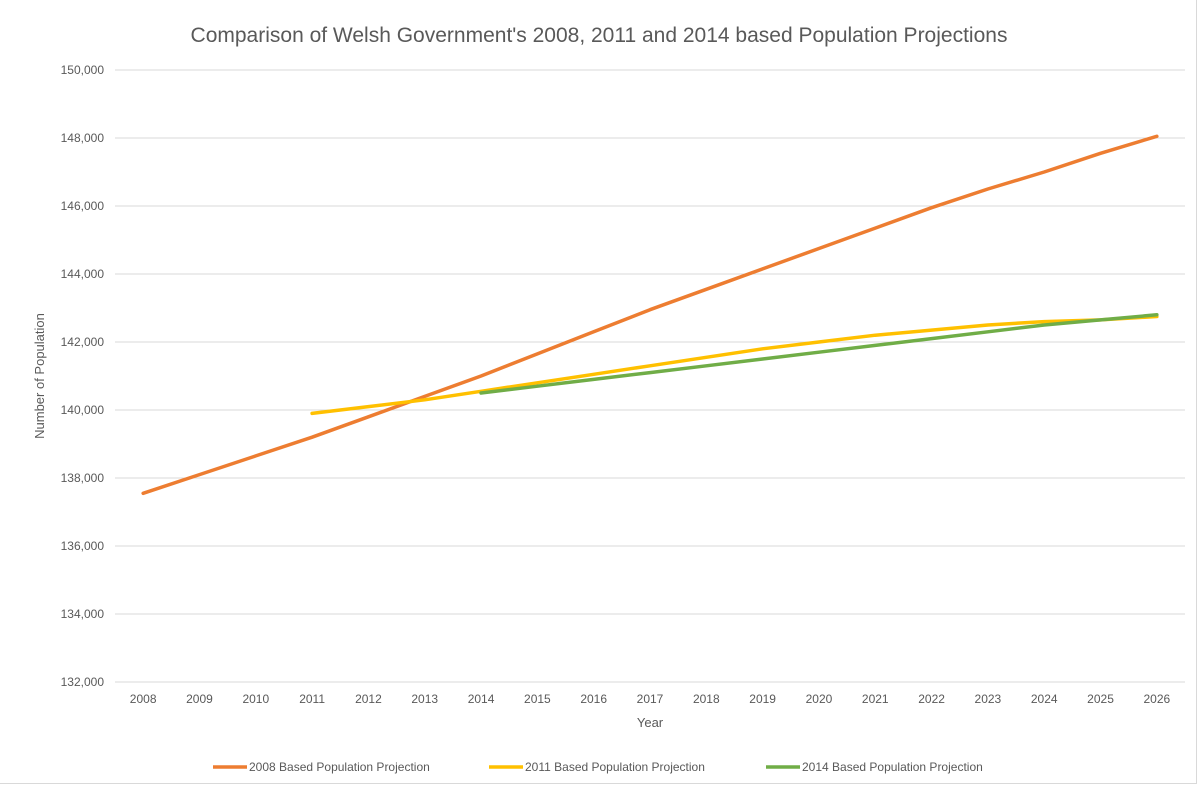 The width and height of the screenshot is (1198, 785). What do you see at coordinates (83, 546) in the screenshot?
I see `y-tick-label: 136,000` at bounding box center [83, 546].